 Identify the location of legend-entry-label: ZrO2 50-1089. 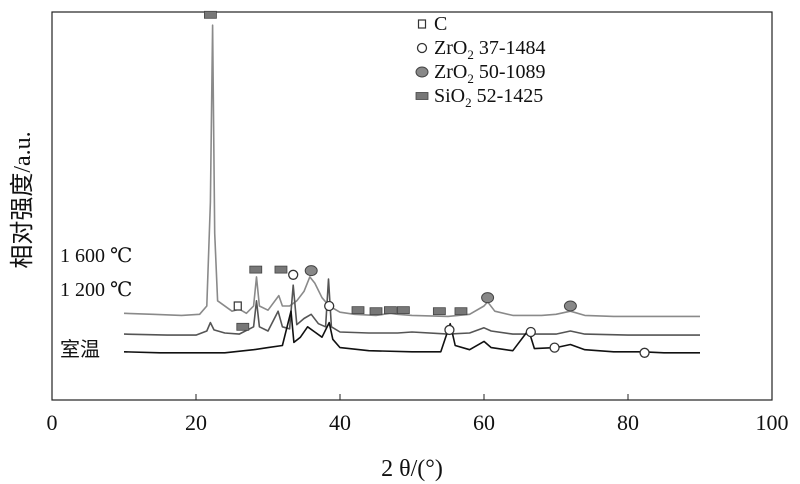
(490, 73).